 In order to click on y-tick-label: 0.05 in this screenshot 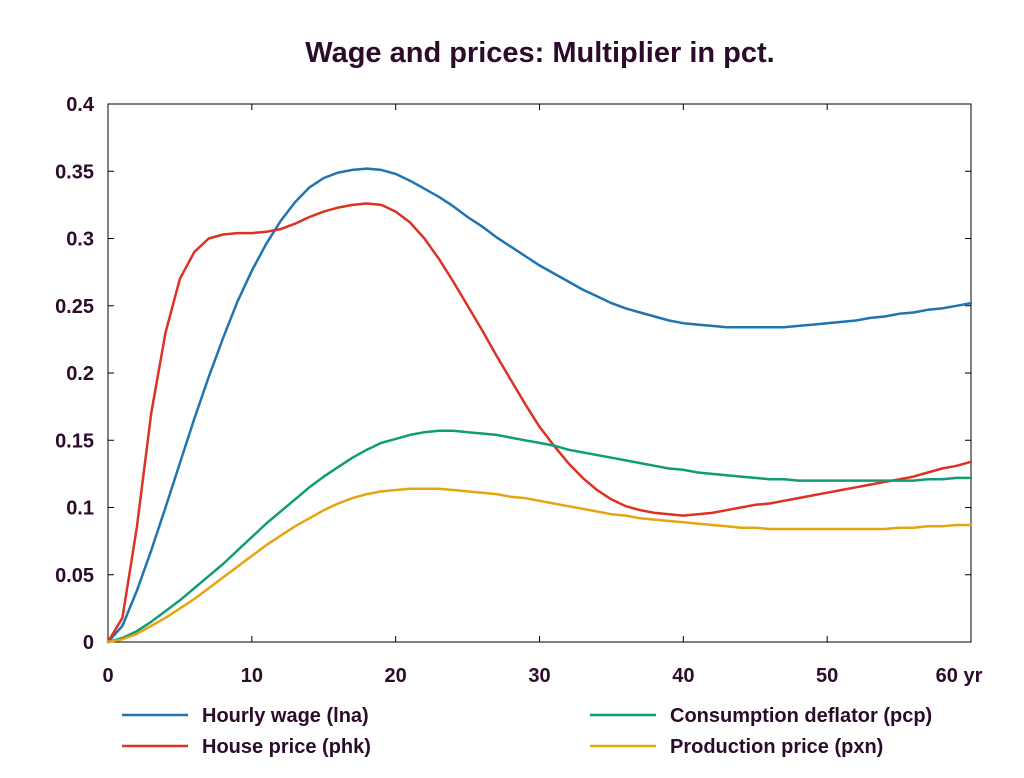, I will do `click(74, 576)`.